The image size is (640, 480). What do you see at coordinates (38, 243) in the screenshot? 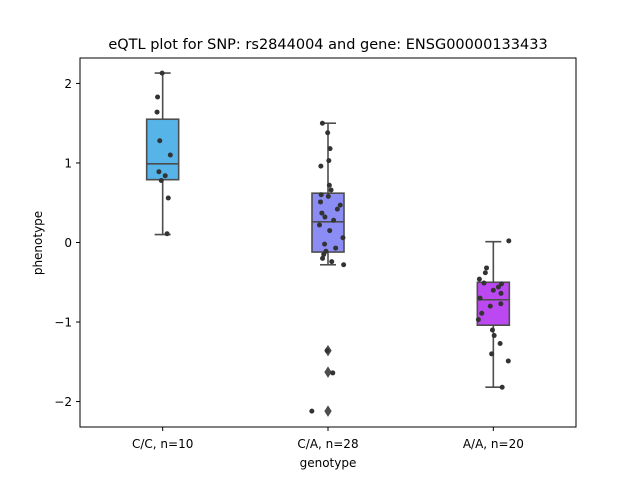
I see `y-axis-label: phenotype` at bounding box center [38, 243].